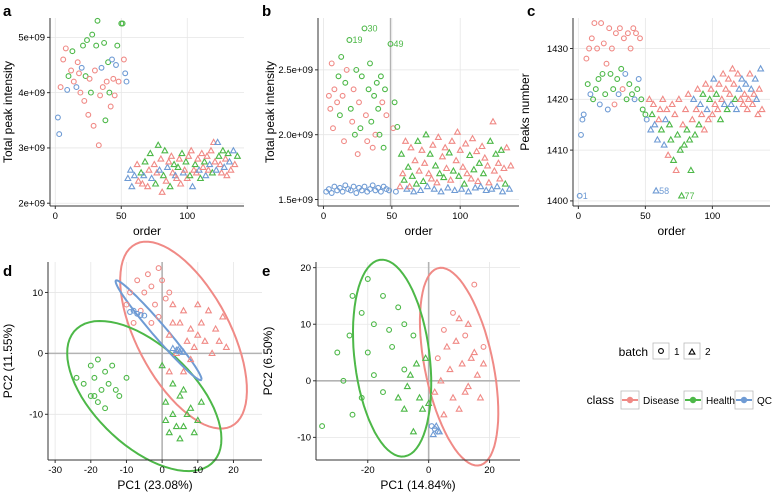 This screenshot has width=777, height=504. Describe the element at coordinates (266, 11) in the screenshot. I see `panel-letter: b` at that location.